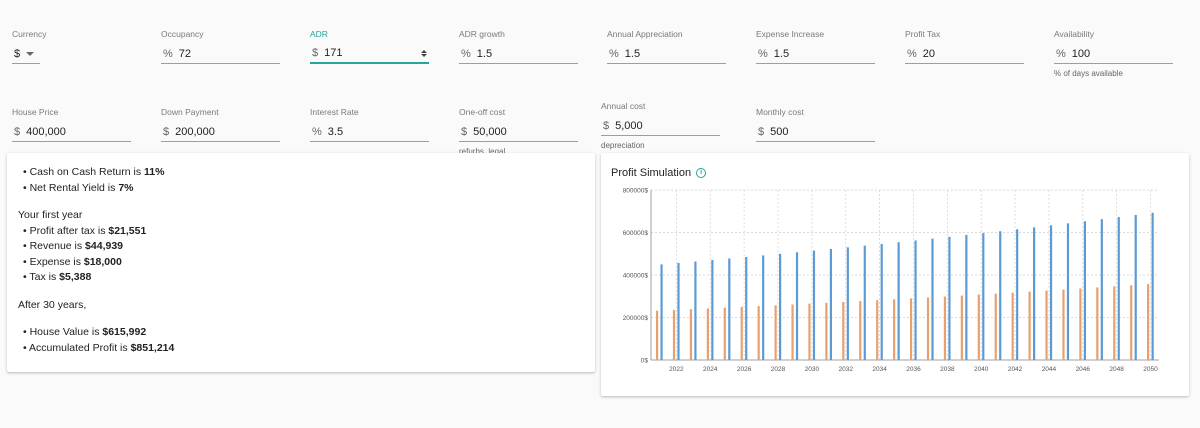 The height and width of the screenshot is (428, 1200). I want to click on x-tick-label: 2042, so click(1015, 369).